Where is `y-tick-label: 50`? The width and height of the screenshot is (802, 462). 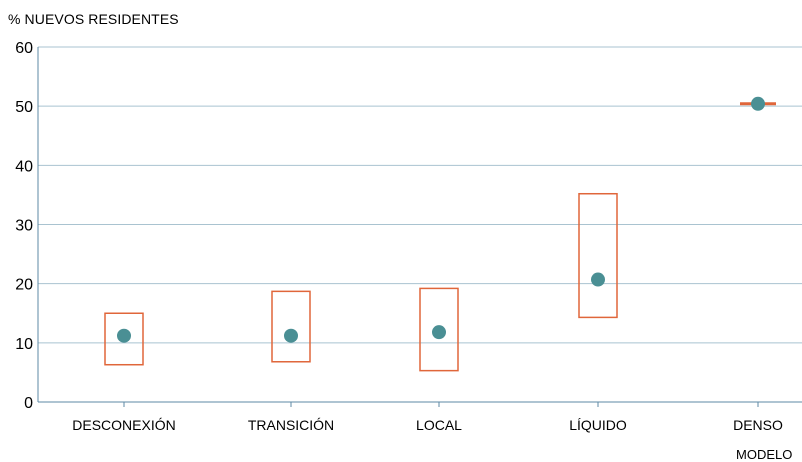
y-tick-label: 50 is located at coordinates (24, 107).